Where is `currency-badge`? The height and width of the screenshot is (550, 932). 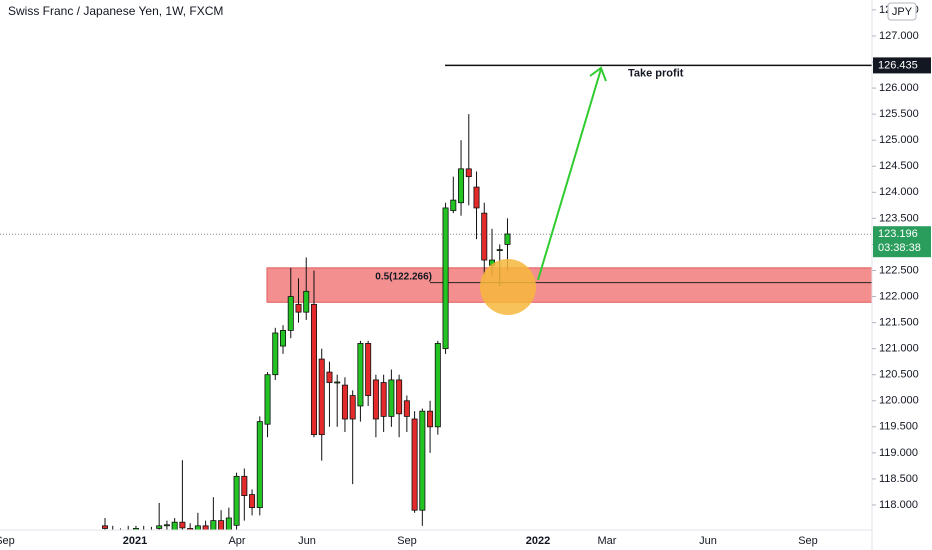 currency-badge is located at coordinates (902, 11).